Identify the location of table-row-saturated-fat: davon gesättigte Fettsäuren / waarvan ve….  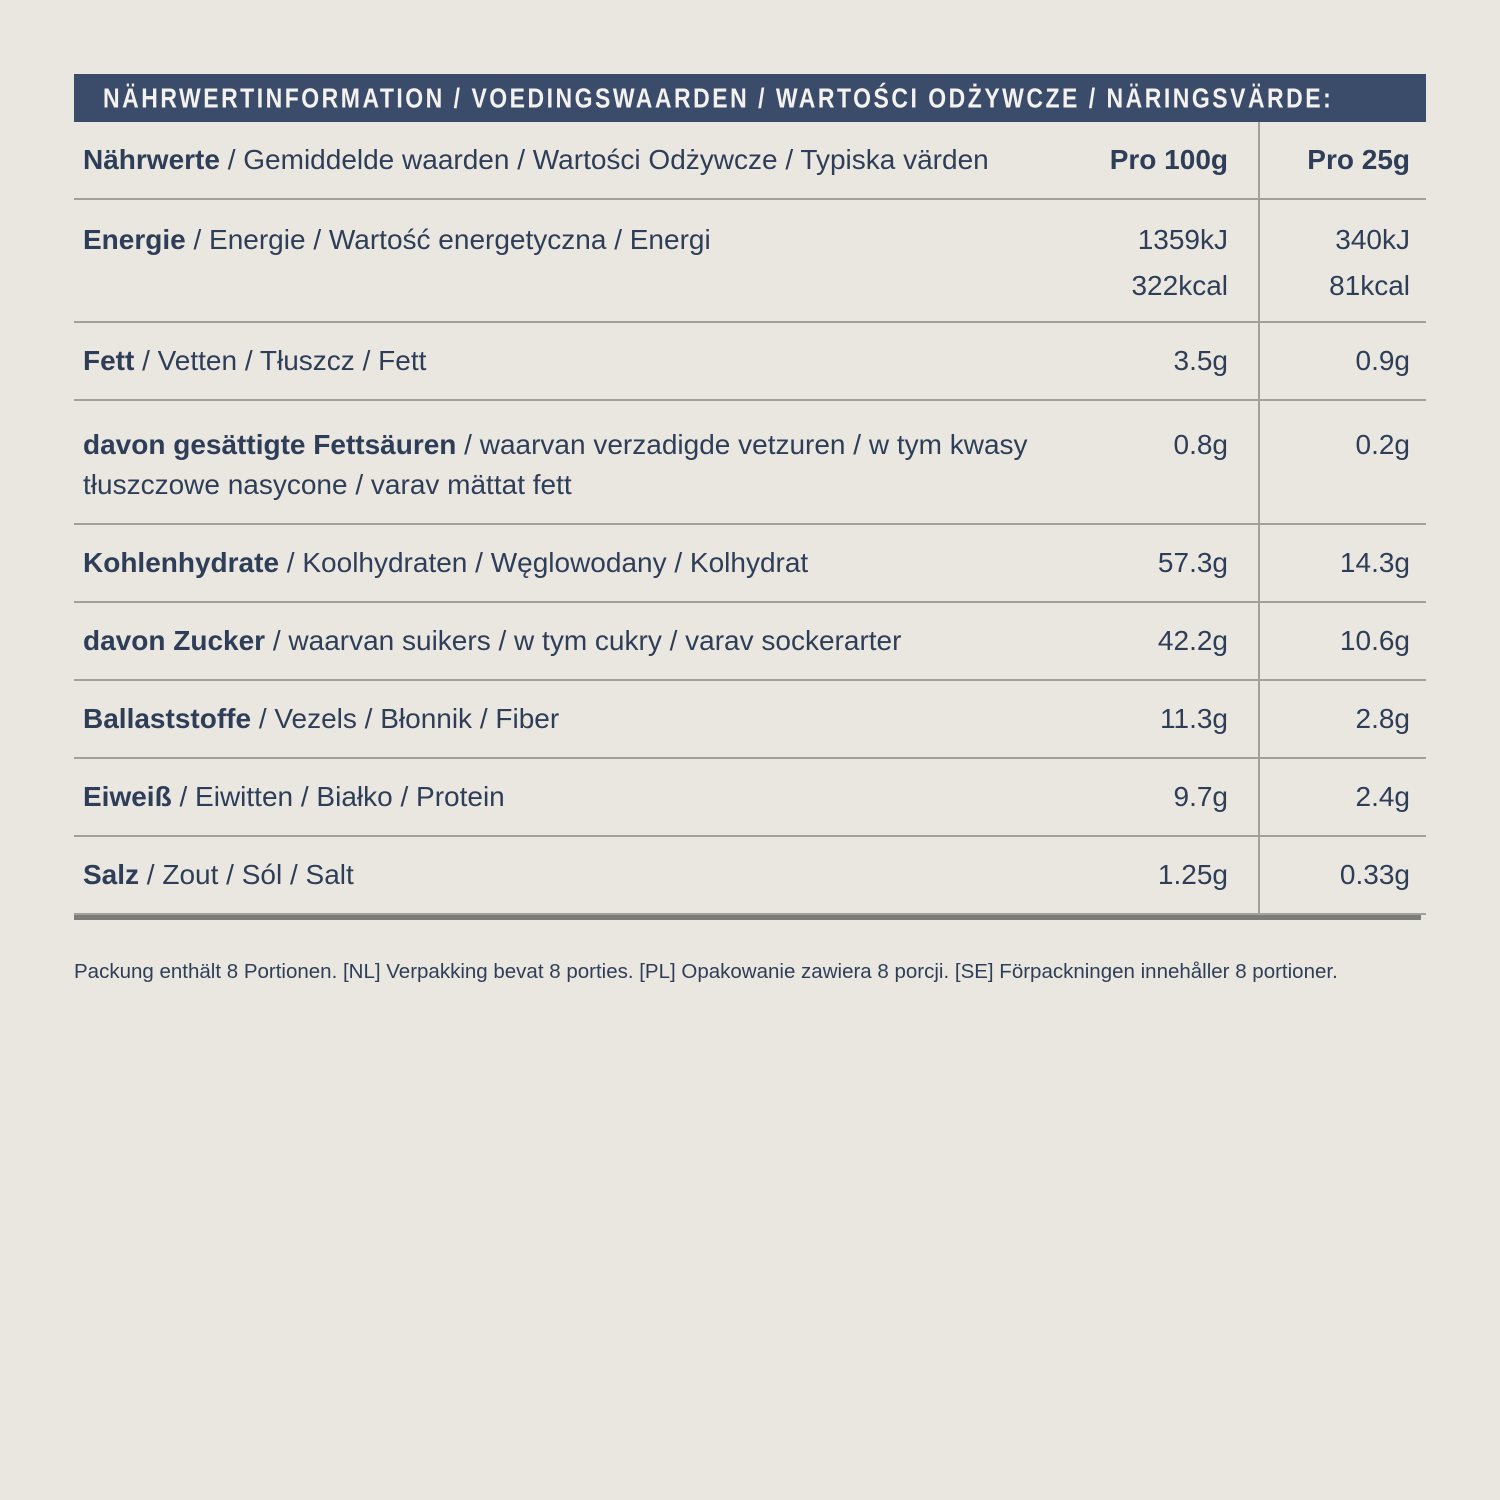
(750, 463).